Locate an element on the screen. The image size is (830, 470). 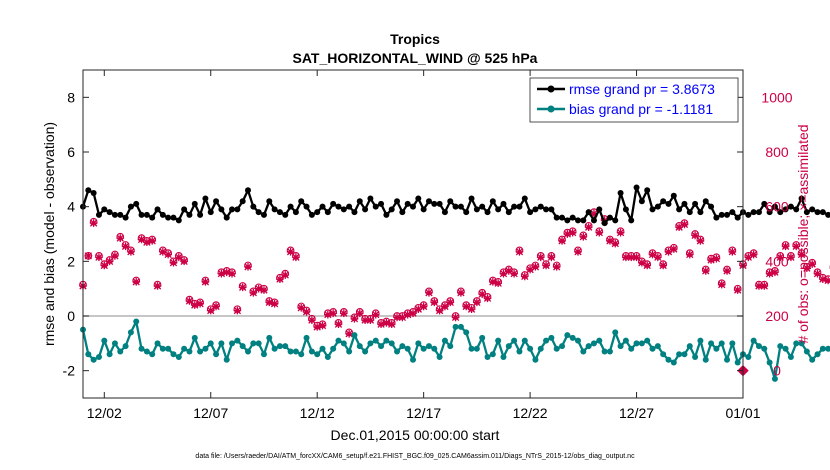
x-tick-label: 12/22 is located at coordinates (530, 413).